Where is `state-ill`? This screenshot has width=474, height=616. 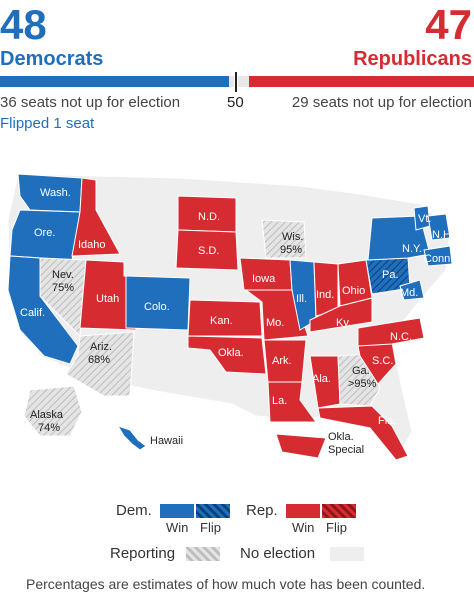 state-ill is located at coordinates (303, 295).